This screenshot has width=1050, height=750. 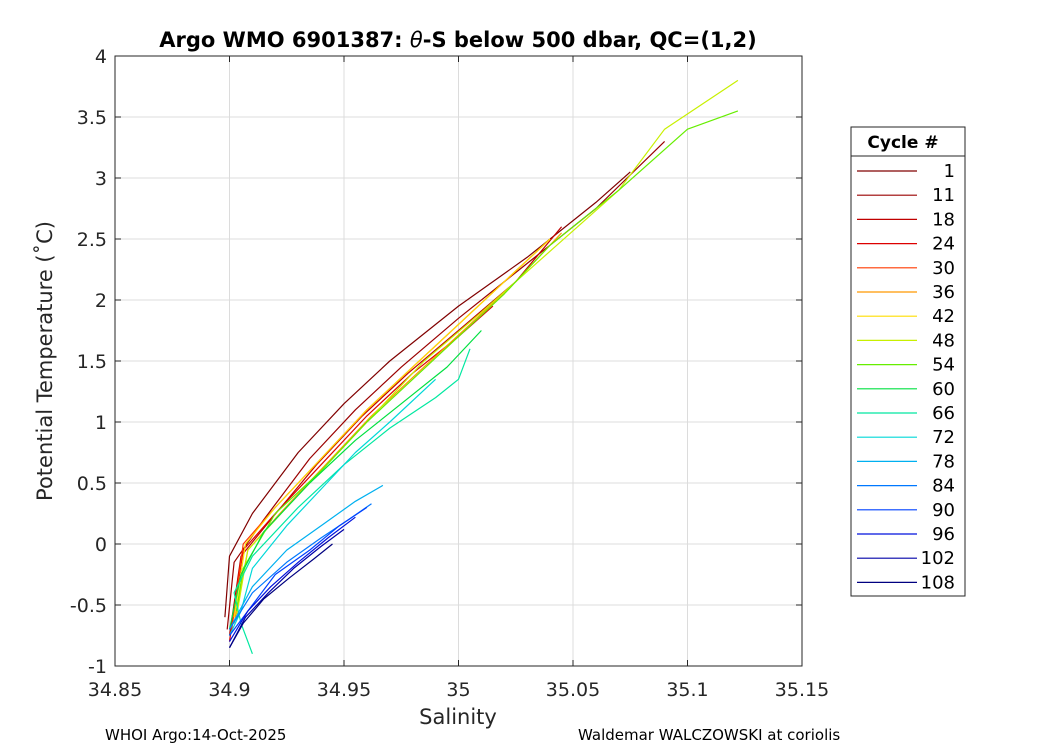 I want to click on legend-label-cycle-24: 24, so click(x=943, y=244).